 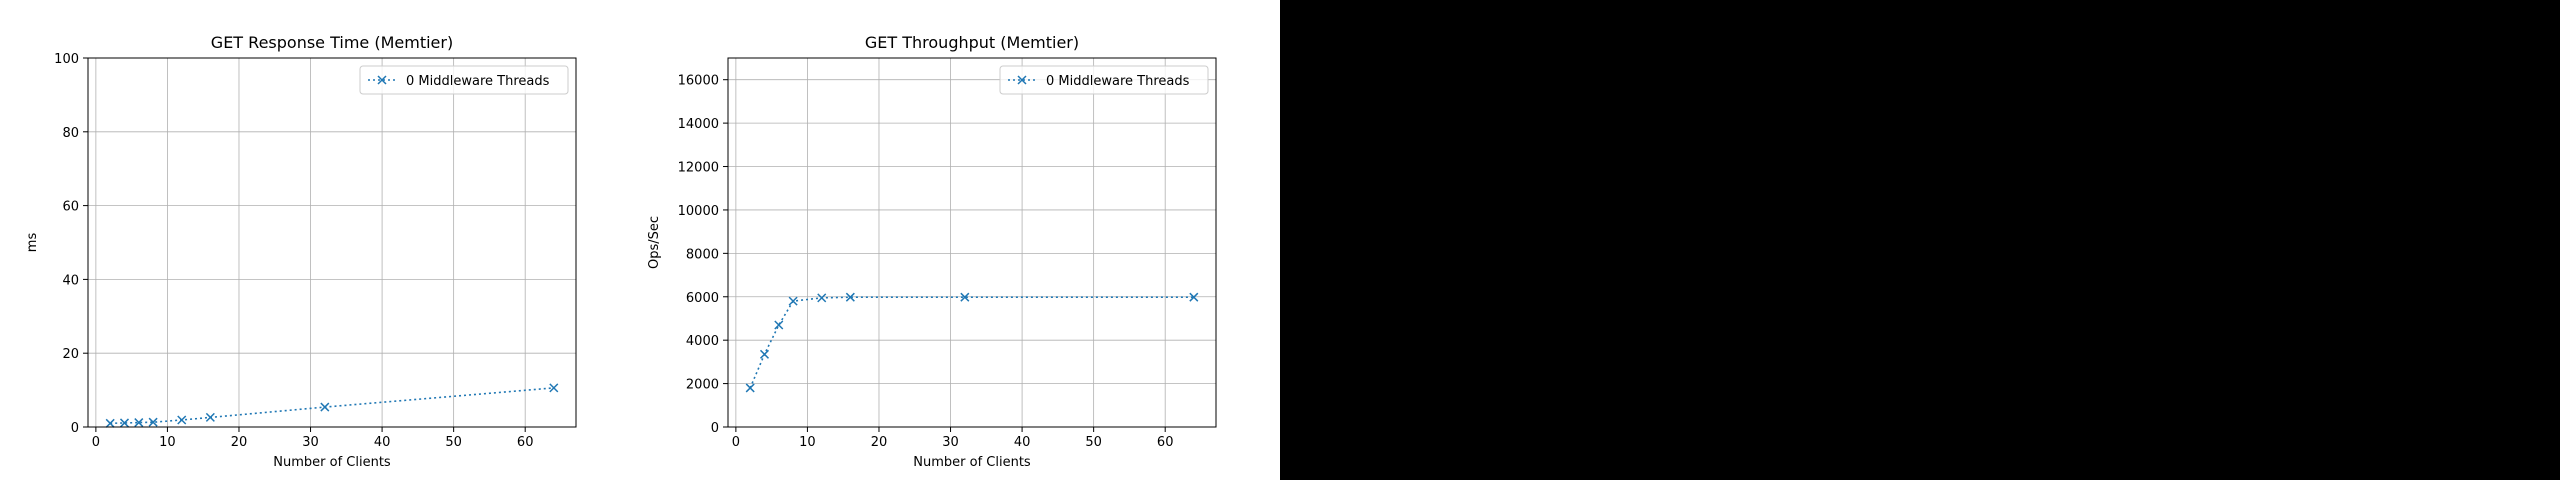 What do you see at coordinates (70, 354) in the screenshot?
I see `y-tick-label: 20` at bounding box center [70, 354].